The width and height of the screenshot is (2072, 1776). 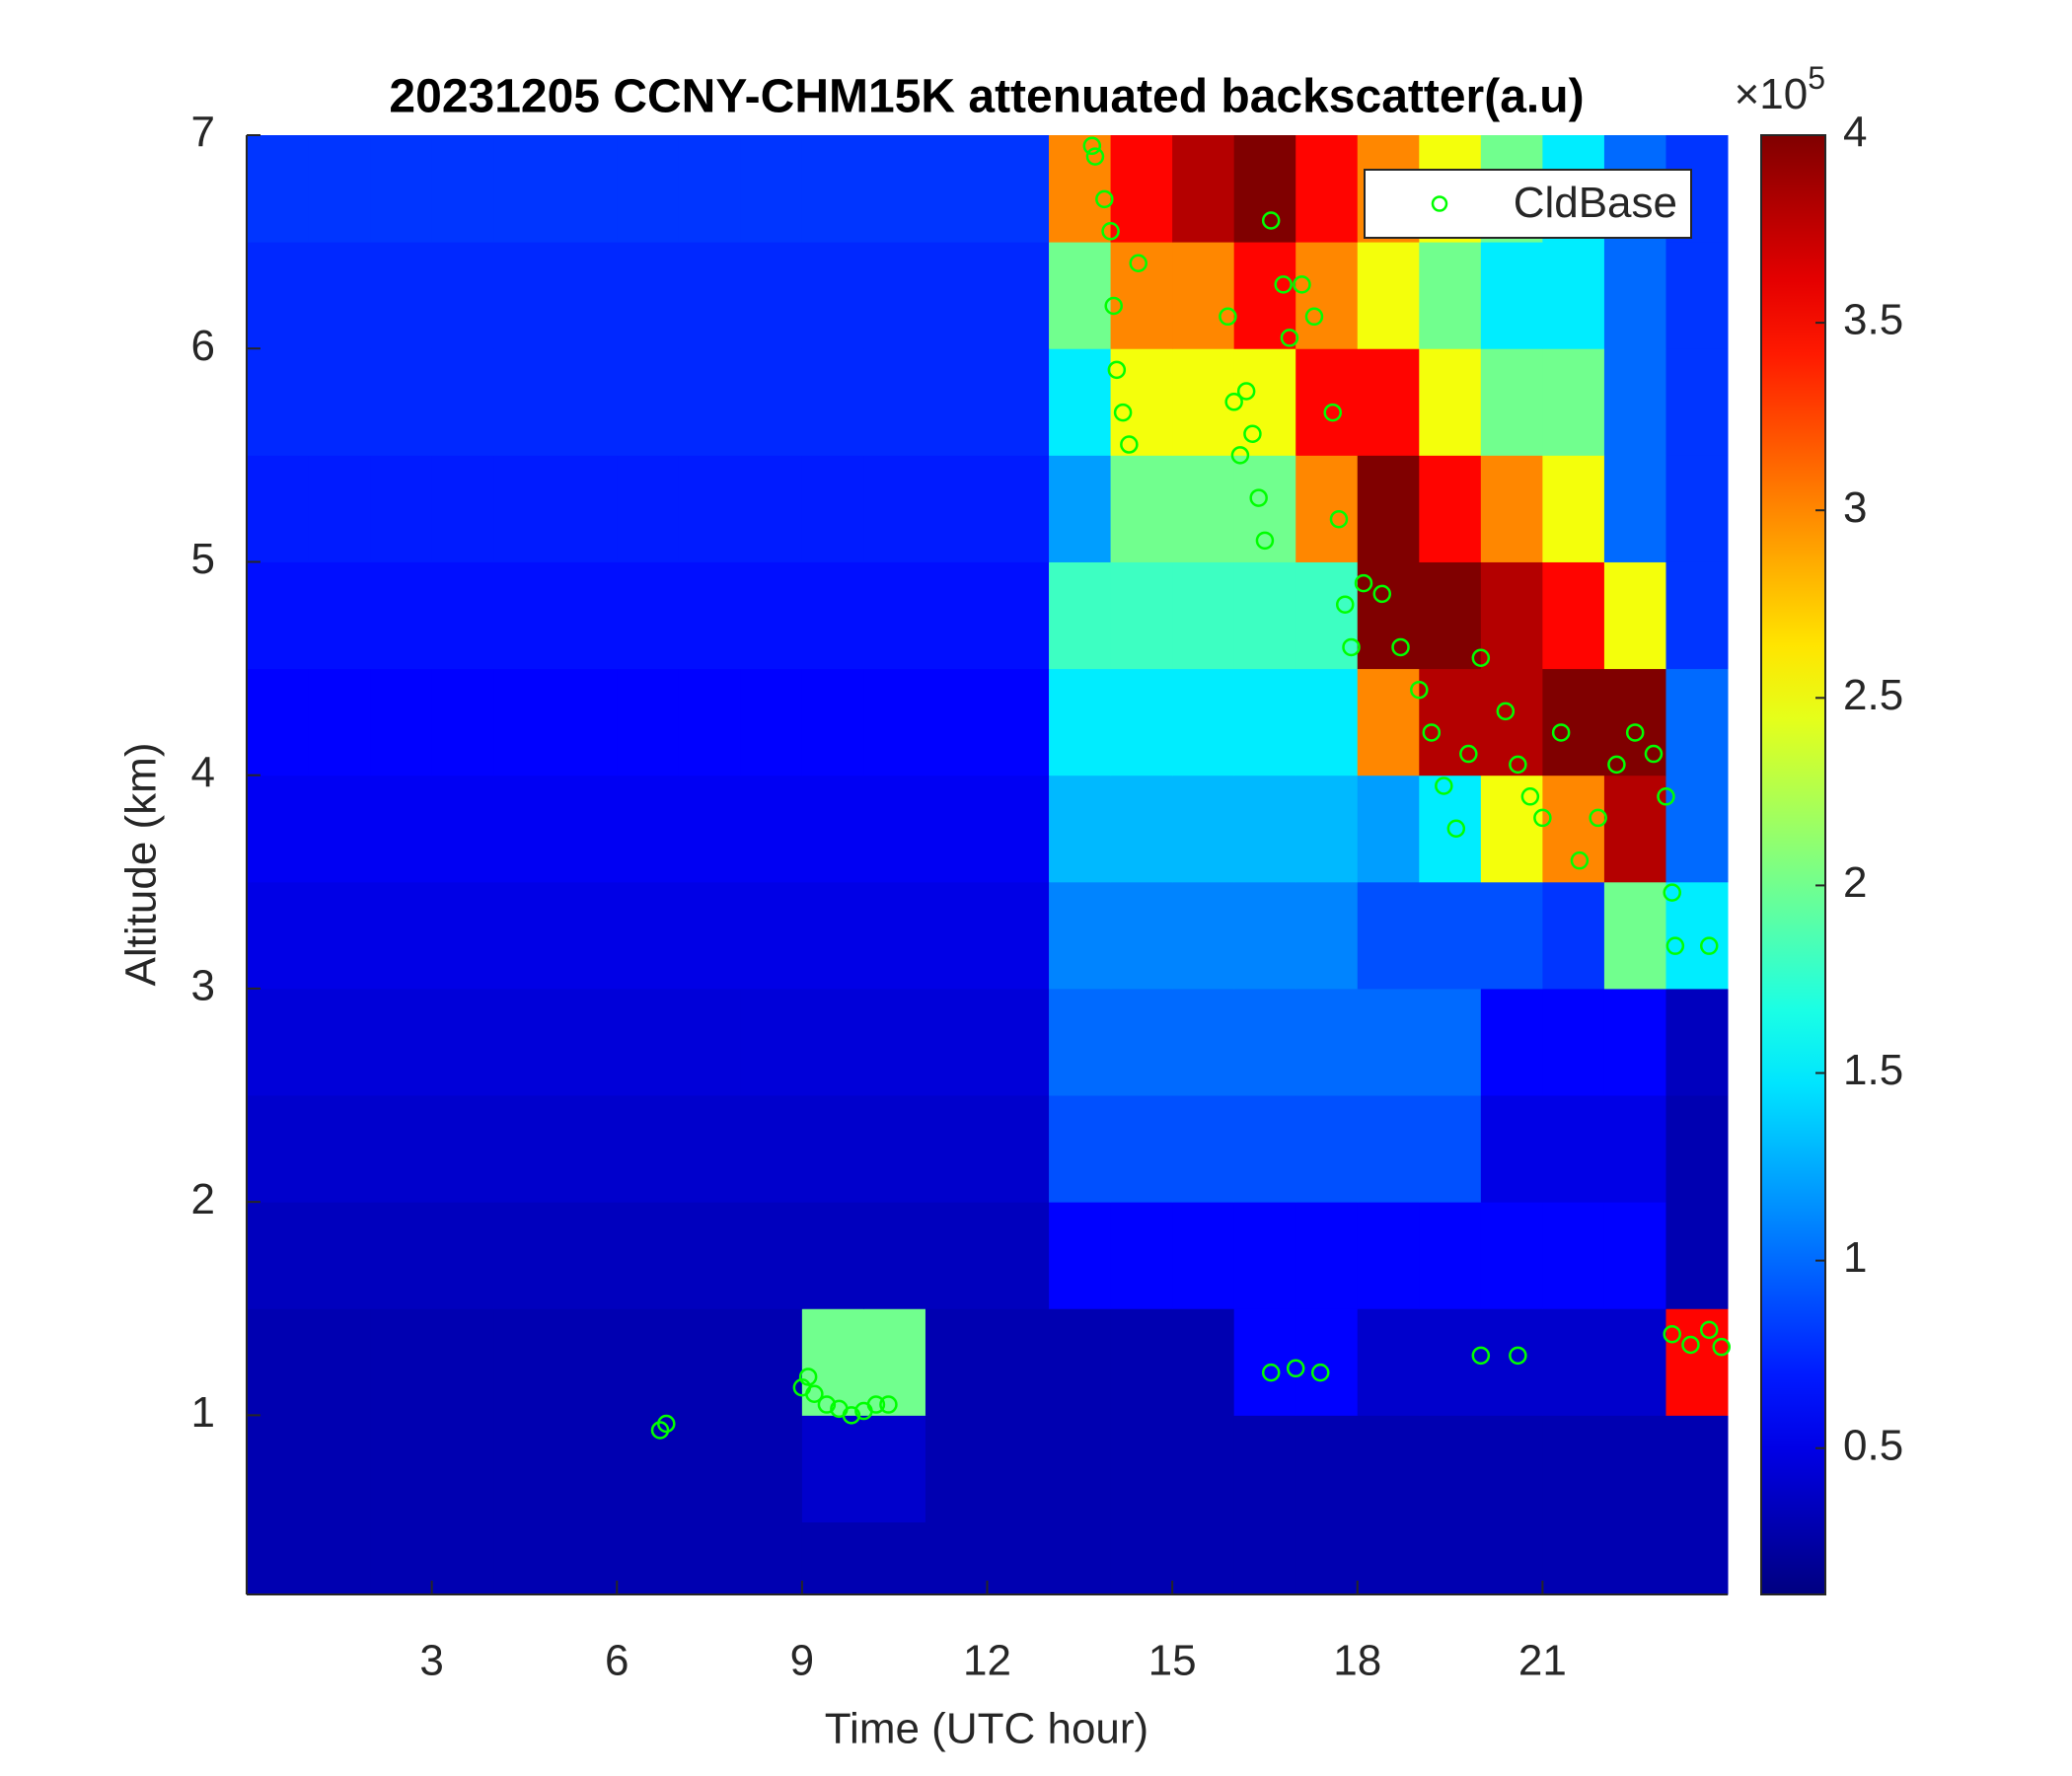 I want to click on multiplier-base: ×10, so click(x=1772, y=94).